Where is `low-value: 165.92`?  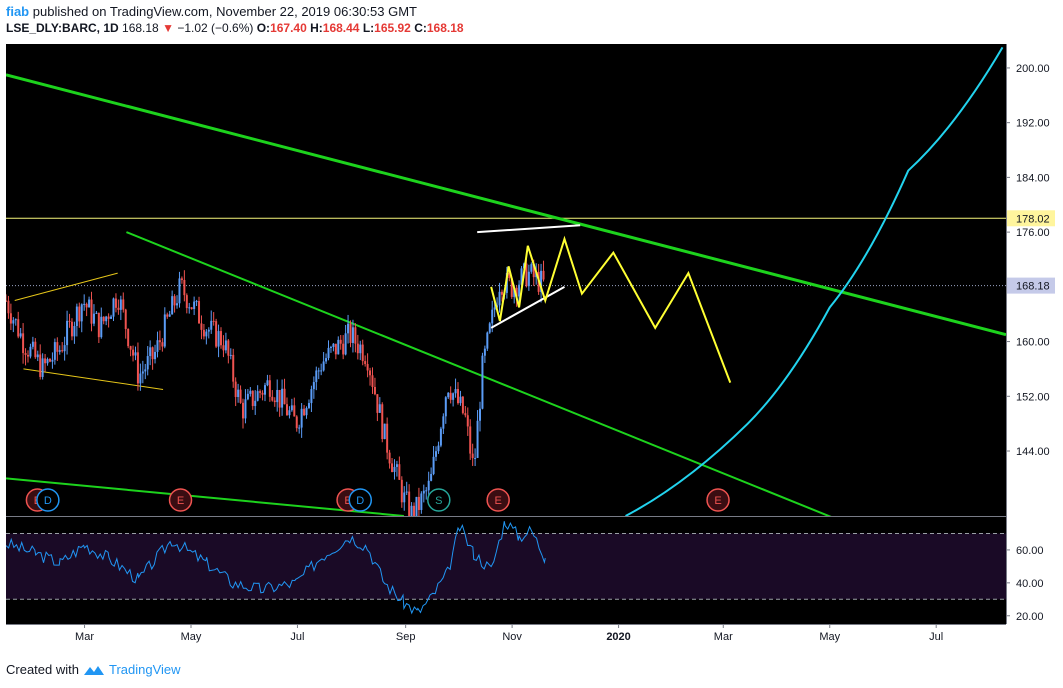 low-value: 165.92 is located at coordinates (392, 28).